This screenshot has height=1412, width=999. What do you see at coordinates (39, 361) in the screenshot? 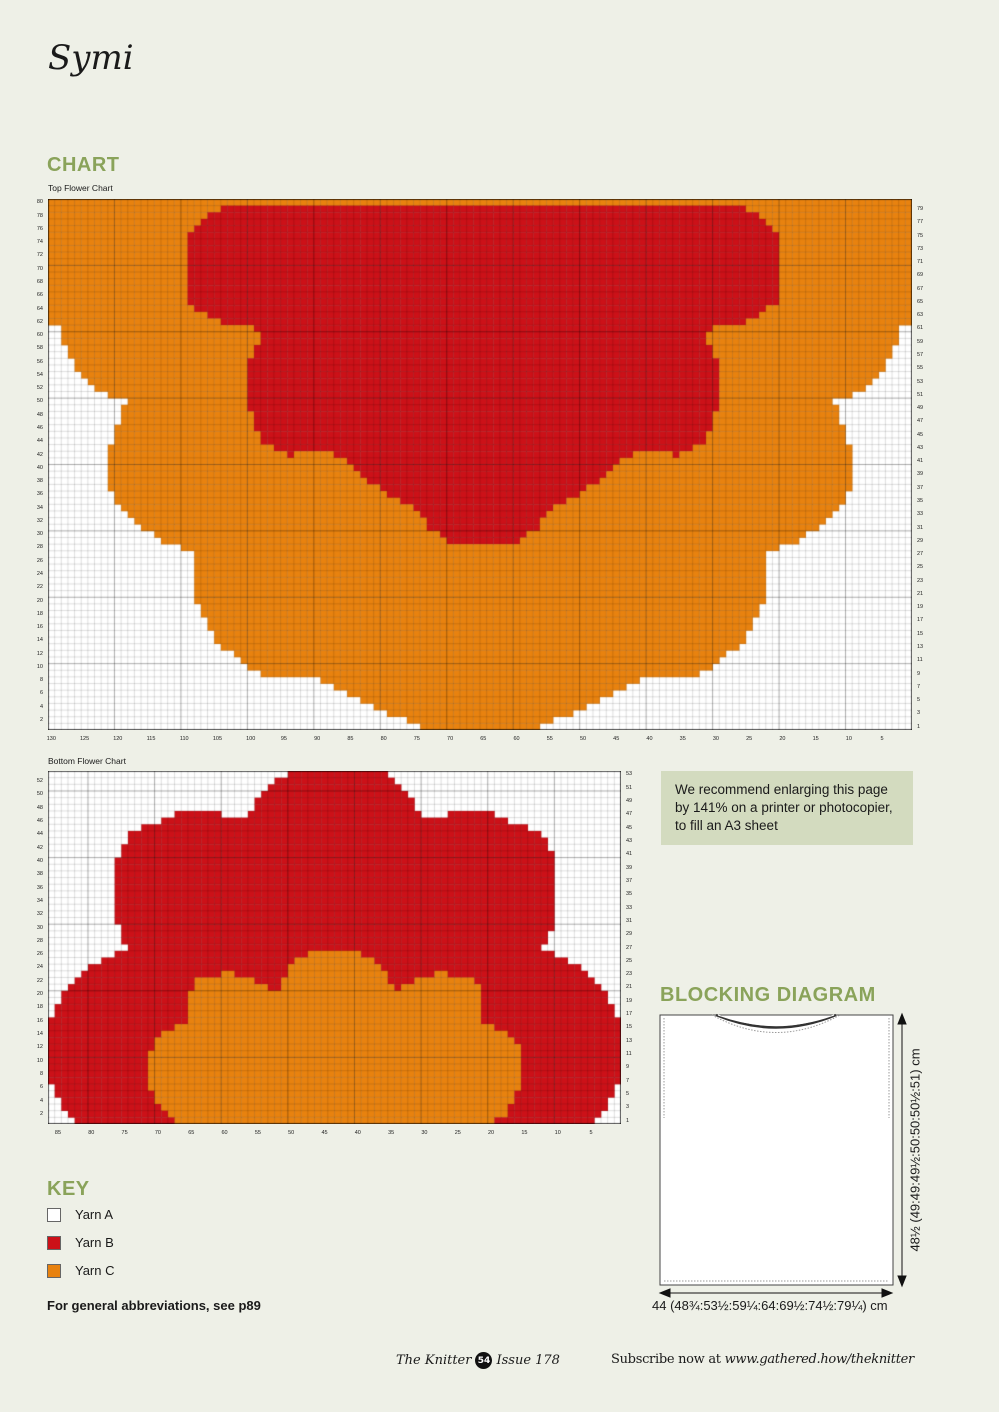
I see `row-number: 56` at bounding box center [39, 361].